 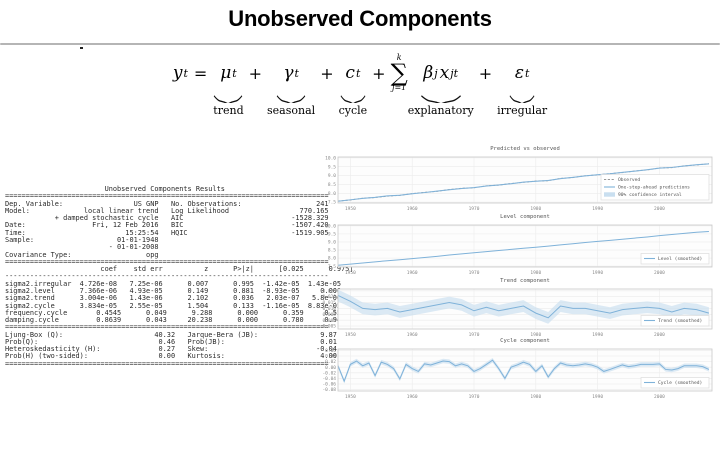 What do you see at coordinates (454, 73) in the screenshot?
I see `x-subscript: jt` at bounding box center [454, 73].